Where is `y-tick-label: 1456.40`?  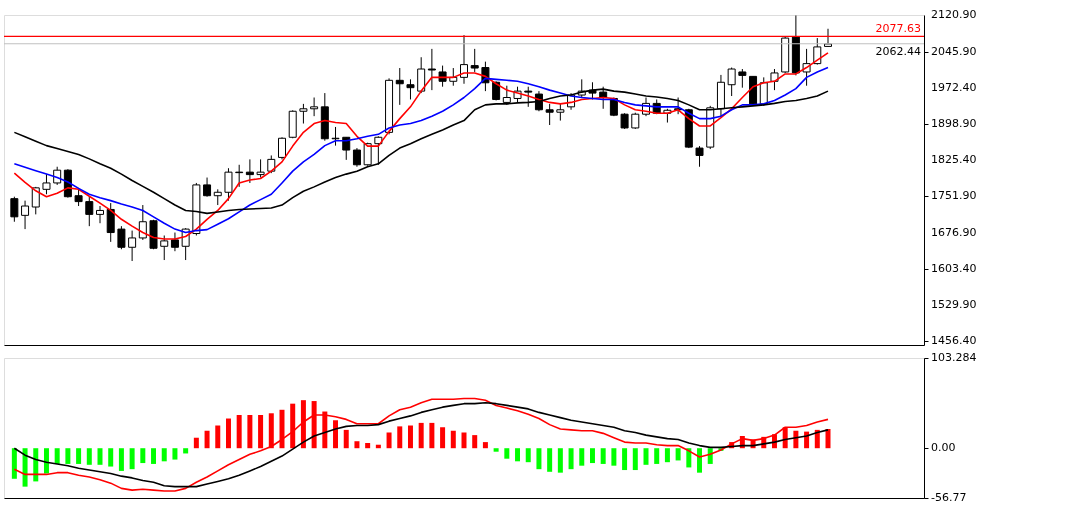 y-tick-label: 1456.40 is located at coordinates (954, 341).